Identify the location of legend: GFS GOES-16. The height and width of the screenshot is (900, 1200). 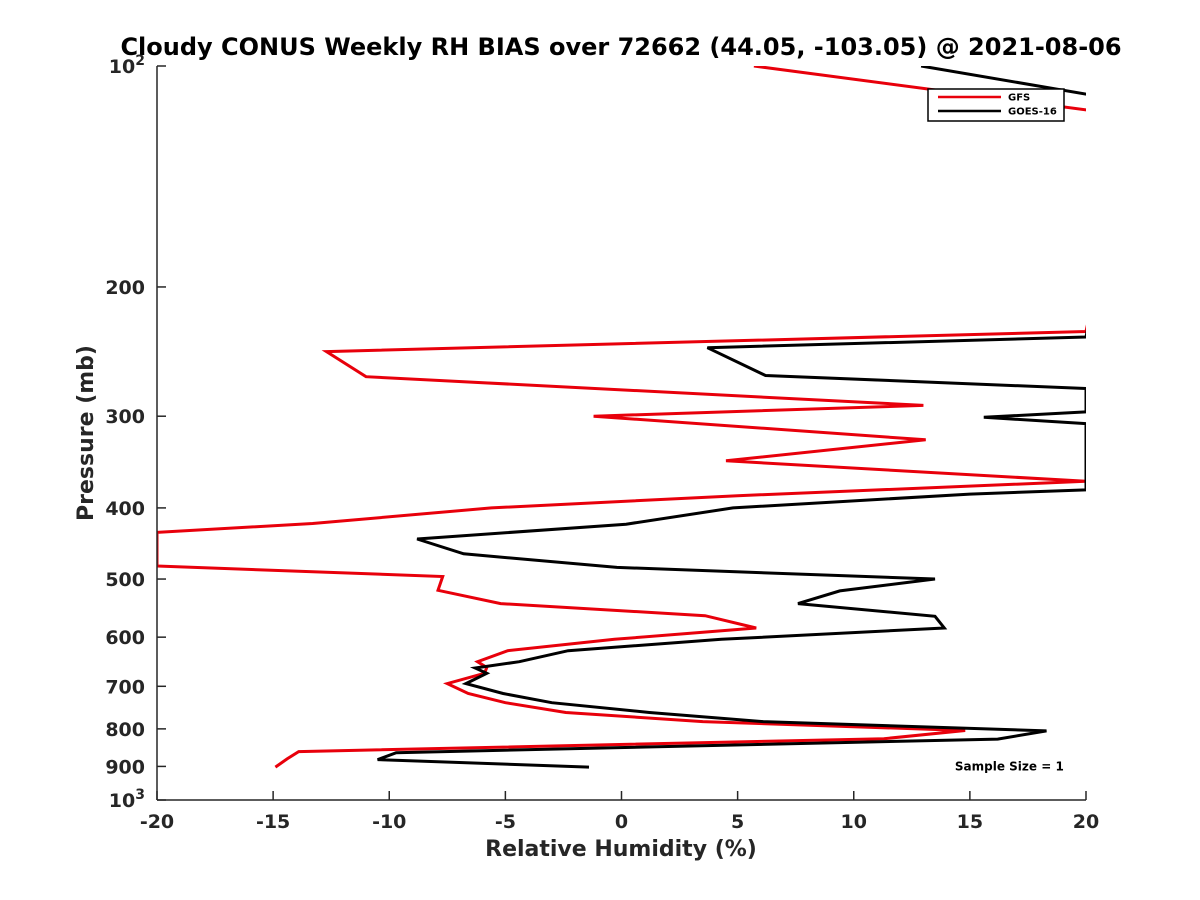
(996, 105).